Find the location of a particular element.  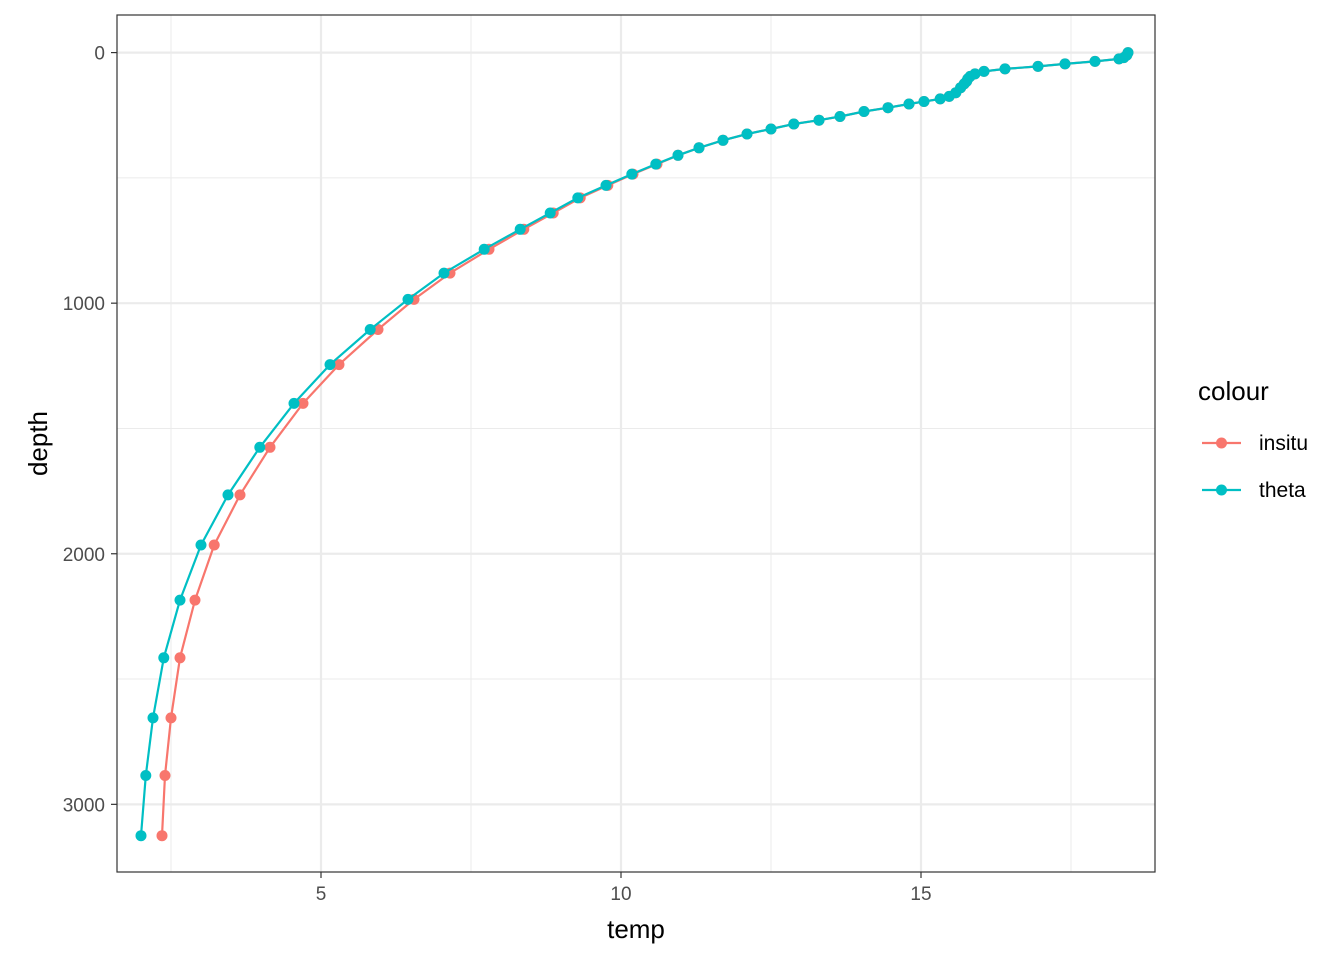

y-tick-label: 0 is located at coordinates (99, 54).